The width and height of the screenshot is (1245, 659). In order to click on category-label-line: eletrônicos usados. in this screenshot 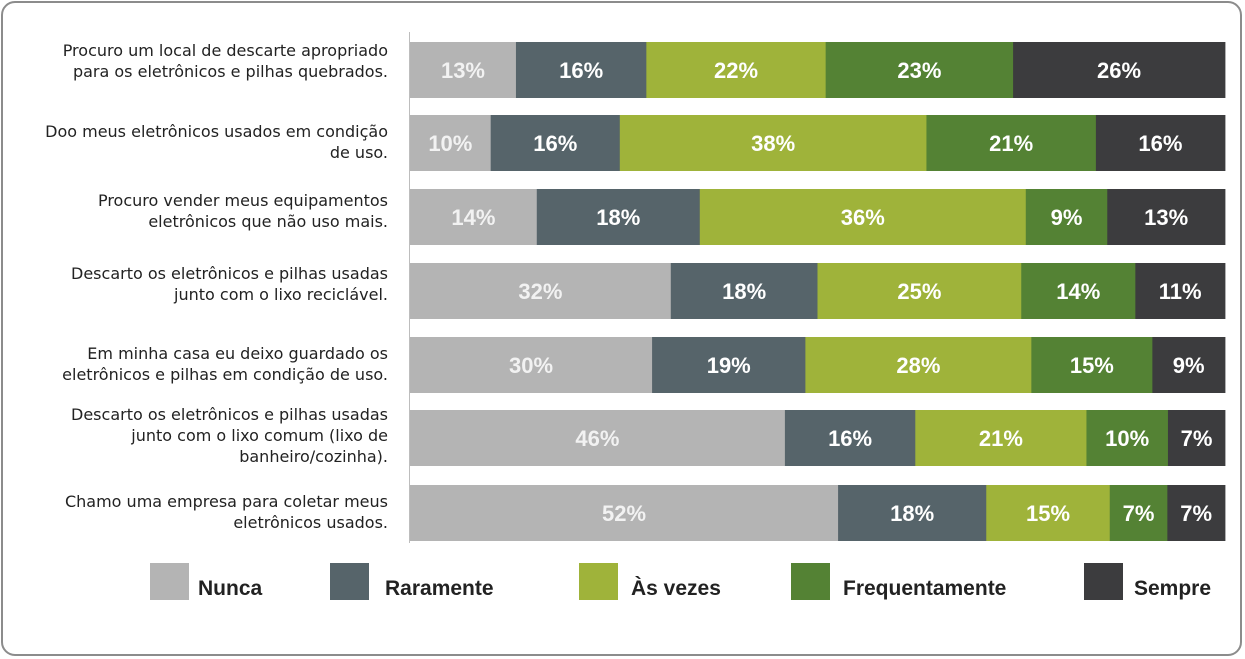, I will do `click(310, 522)`.